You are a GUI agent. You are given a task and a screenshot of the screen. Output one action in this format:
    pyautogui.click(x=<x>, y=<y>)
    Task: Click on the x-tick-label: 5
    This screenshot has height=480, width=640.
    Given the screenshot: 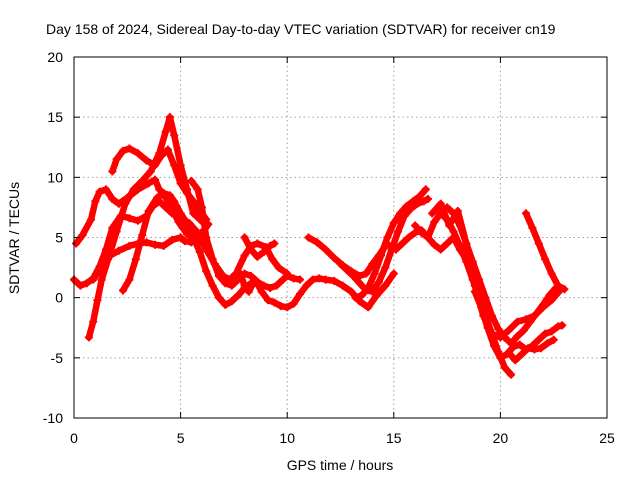 What is the action you would take?
    pyautogui.click(x=181, y=438)
    